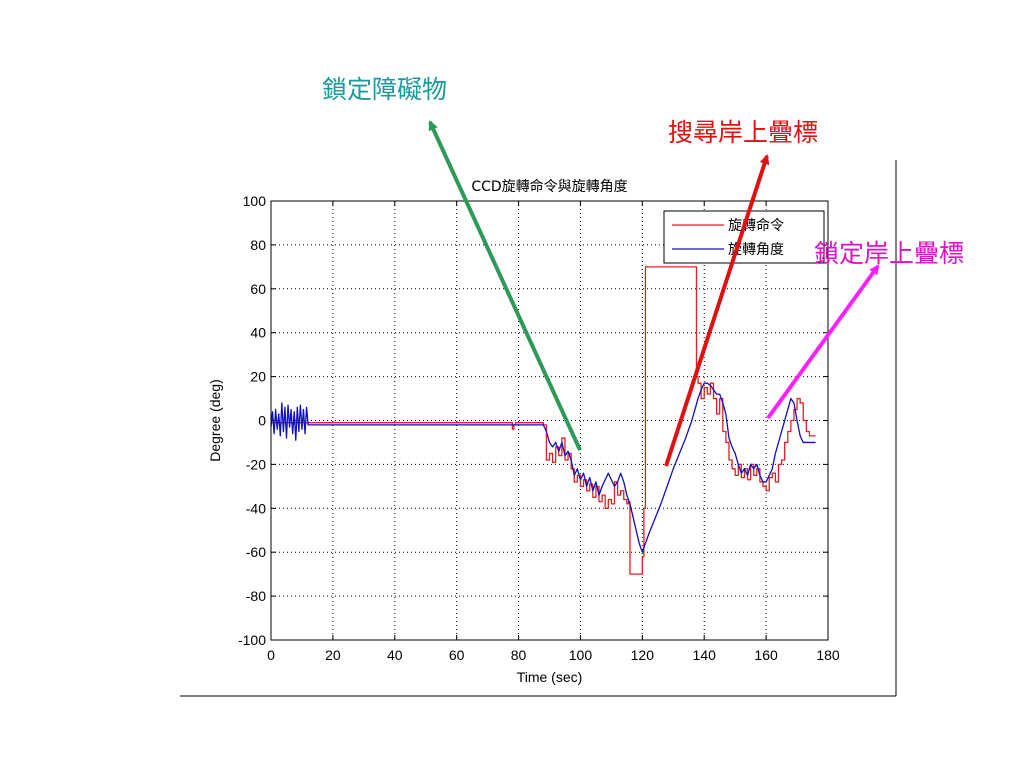  I want to click on legend-box, so click(744, 237).